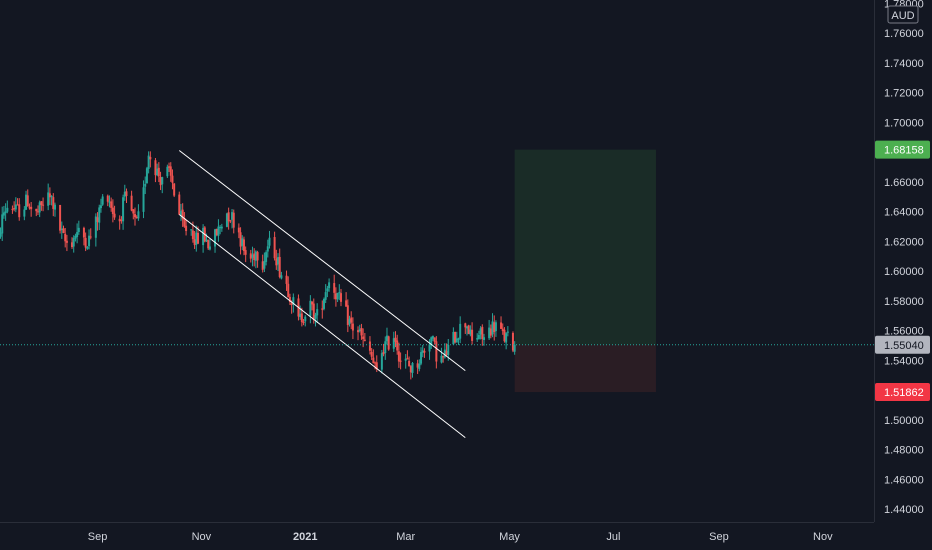  Describe the element at coordinates (902, 392) in the screenshot. I see `stop-loss-badge: 1.51862` at that location.